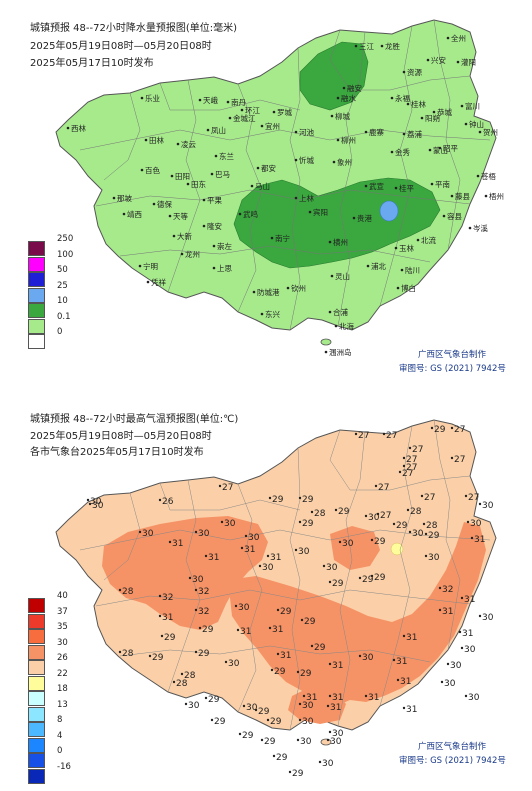 The width and height of the screenshot is (532, 791). Describe the element at coordinates (184, 236) in the screenshot. I see `city-label: 大新` at that location.